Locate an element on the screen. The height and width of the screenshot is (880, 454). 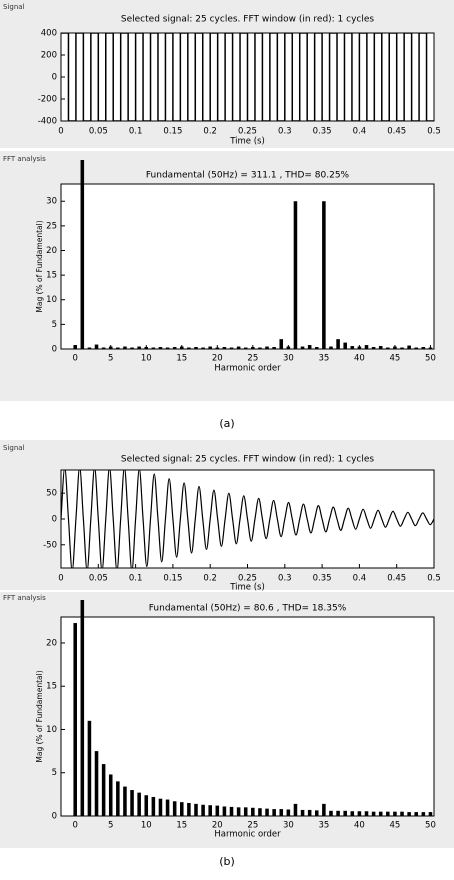
x-tick-label: 0.5 is located at coordinates (434, 579).